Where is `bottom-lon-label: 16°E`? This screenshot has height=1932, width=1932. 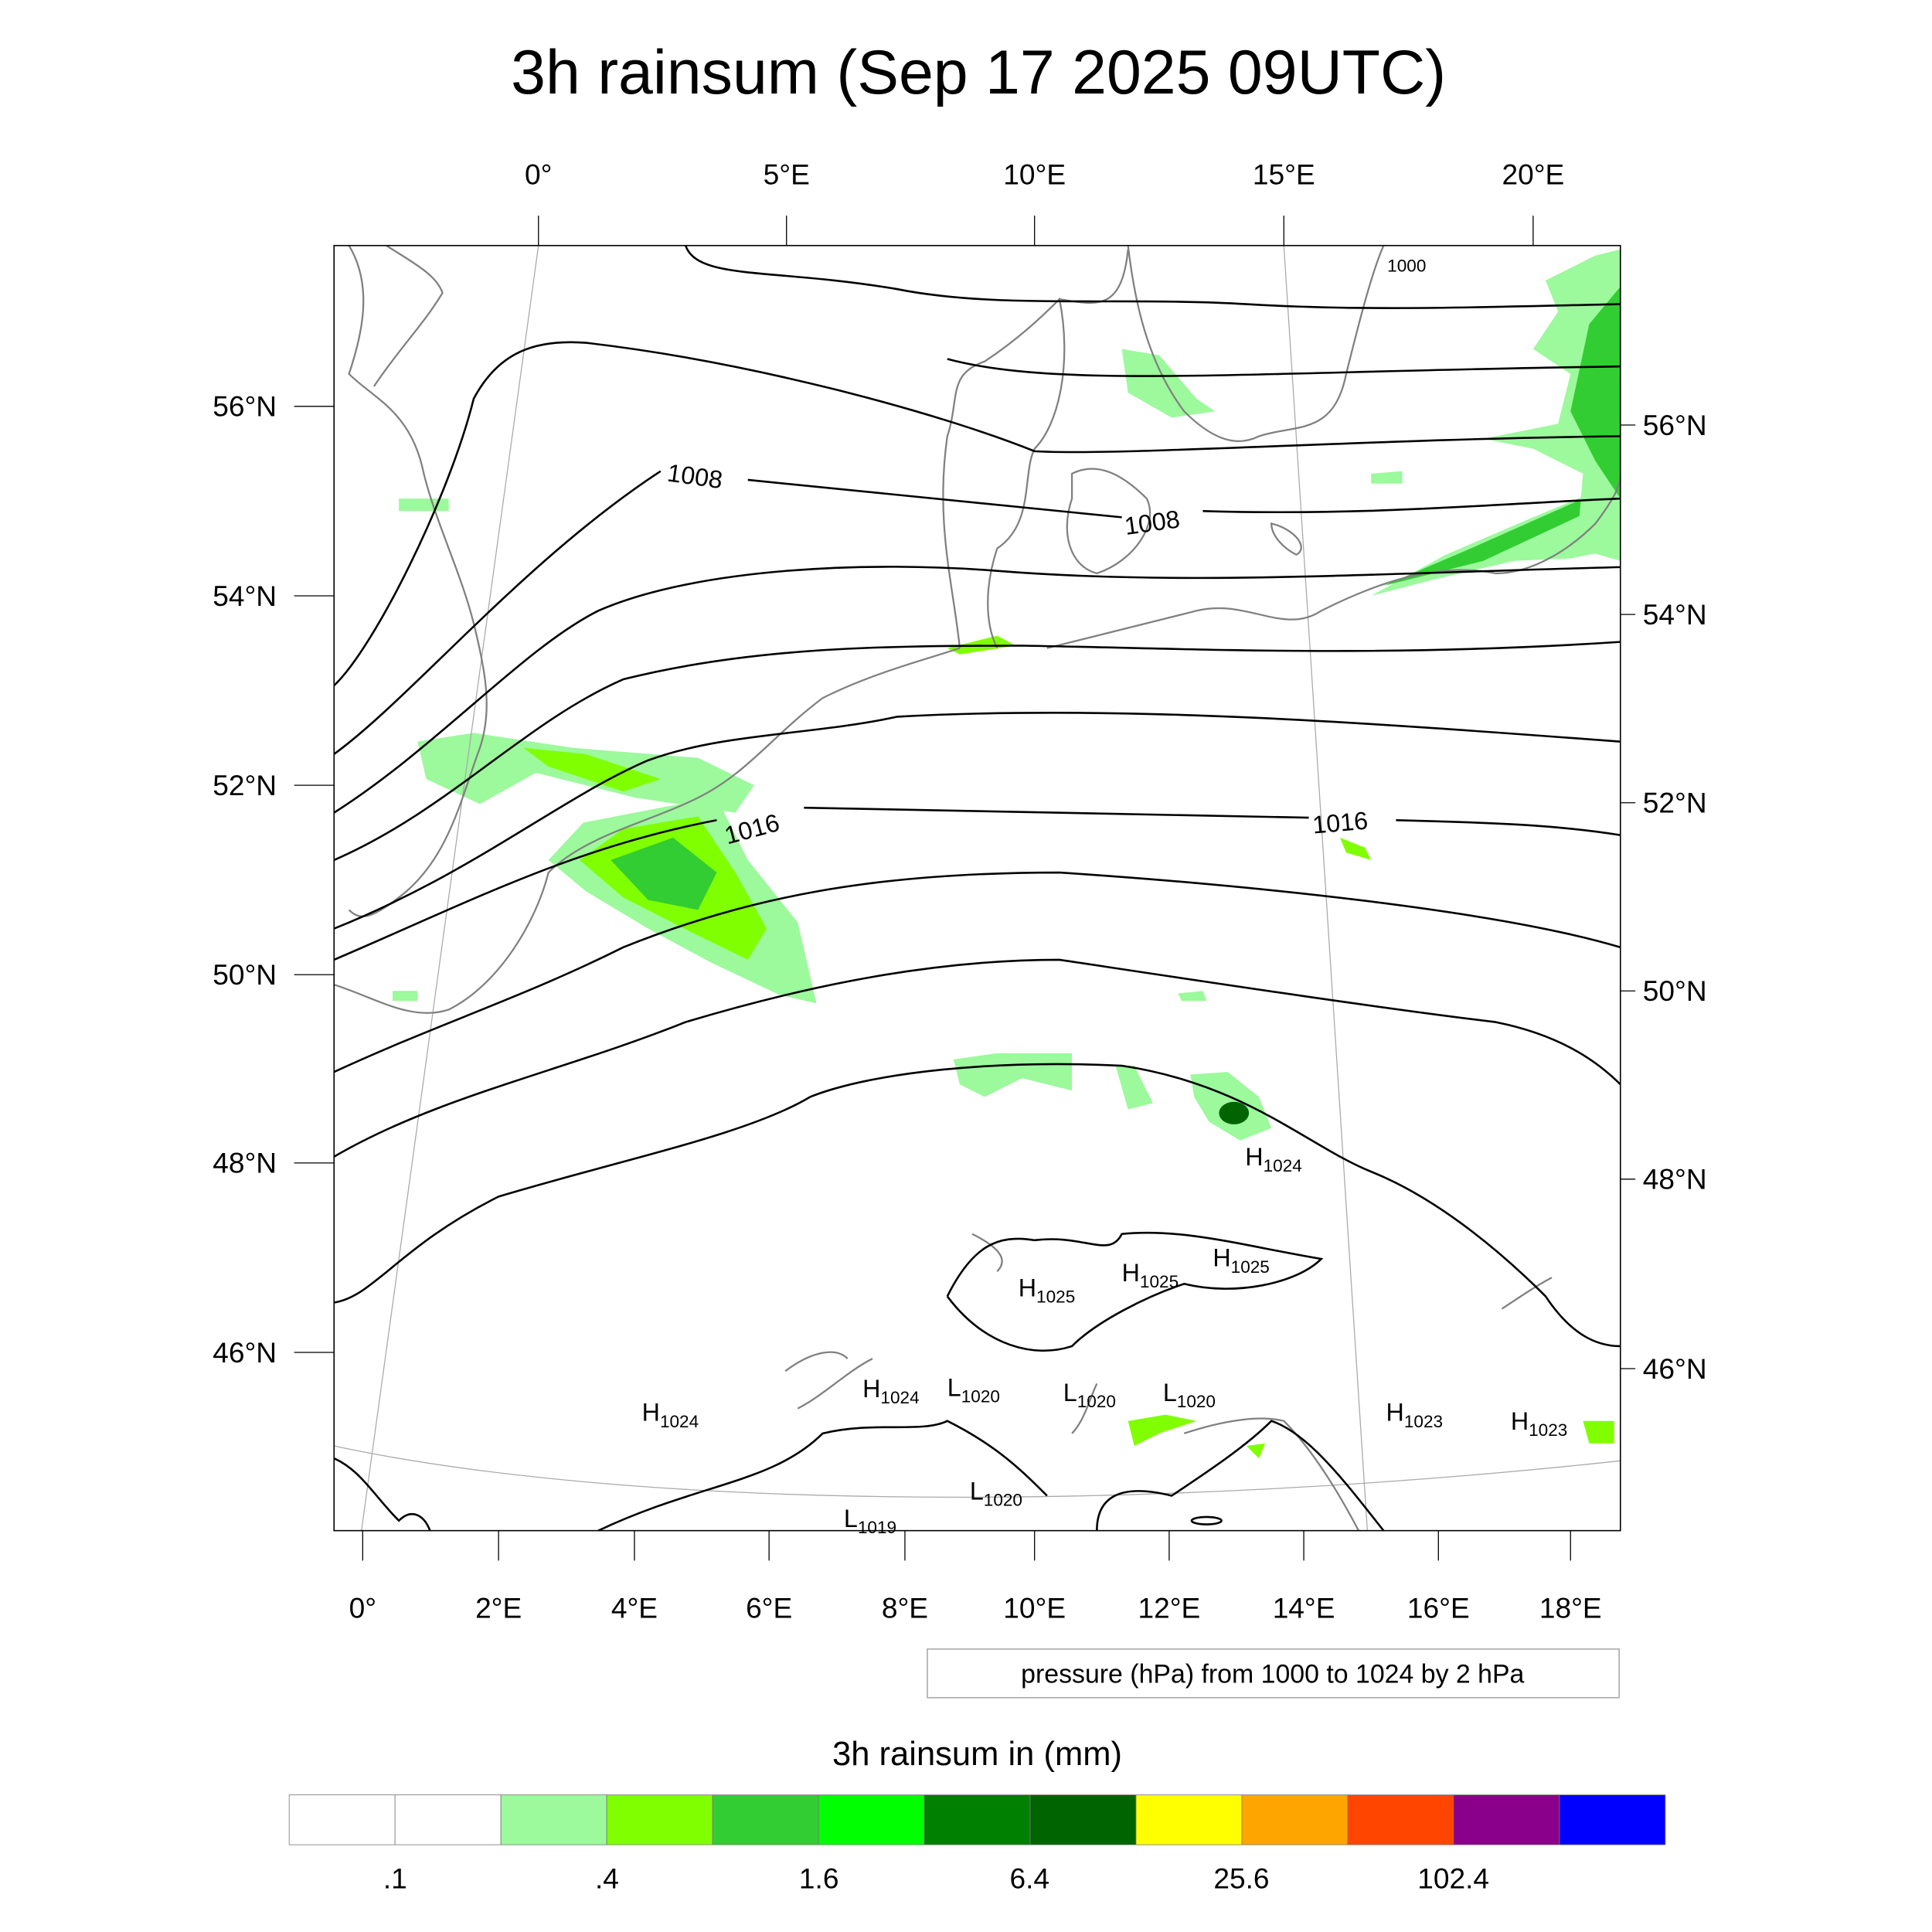
bottom-lon-label: 16°E is located at coordinates (1439, 1608).